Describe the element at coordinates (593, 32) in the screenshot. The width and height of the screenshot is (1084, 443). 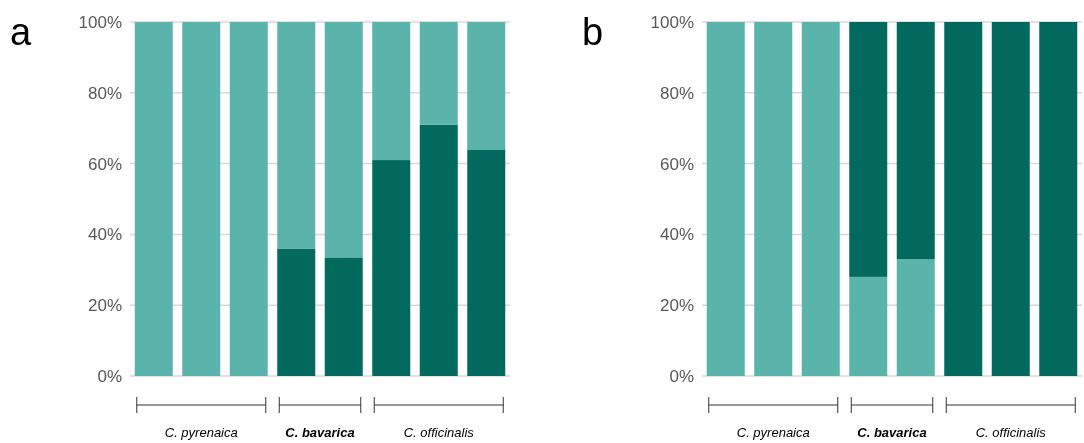
I see `chart-title: b` at that location.